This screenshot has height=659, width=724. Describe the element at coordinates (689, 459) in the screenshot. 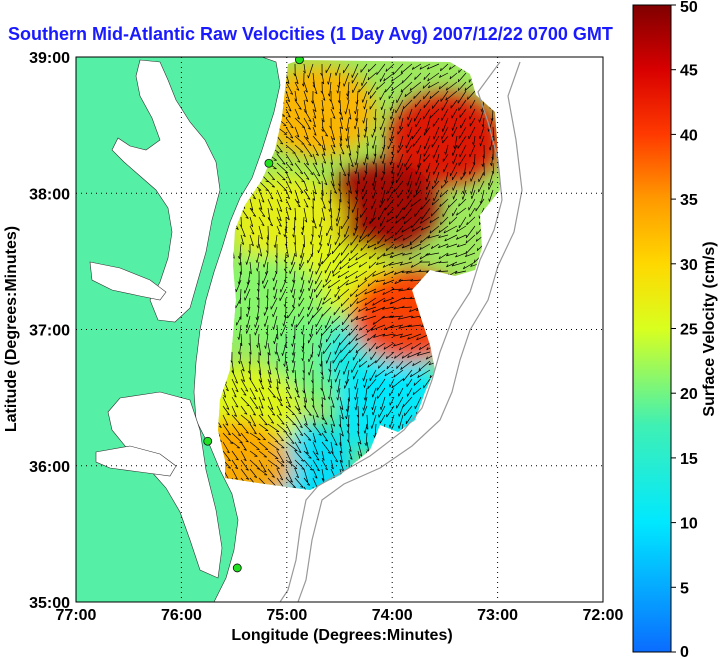

I see `colorbar-tick-label: 15` at that location.